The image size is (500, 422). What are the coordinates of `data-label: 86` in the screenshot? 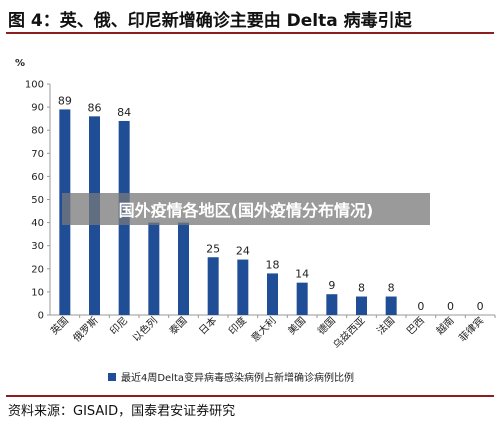 It's located at (95, 107).